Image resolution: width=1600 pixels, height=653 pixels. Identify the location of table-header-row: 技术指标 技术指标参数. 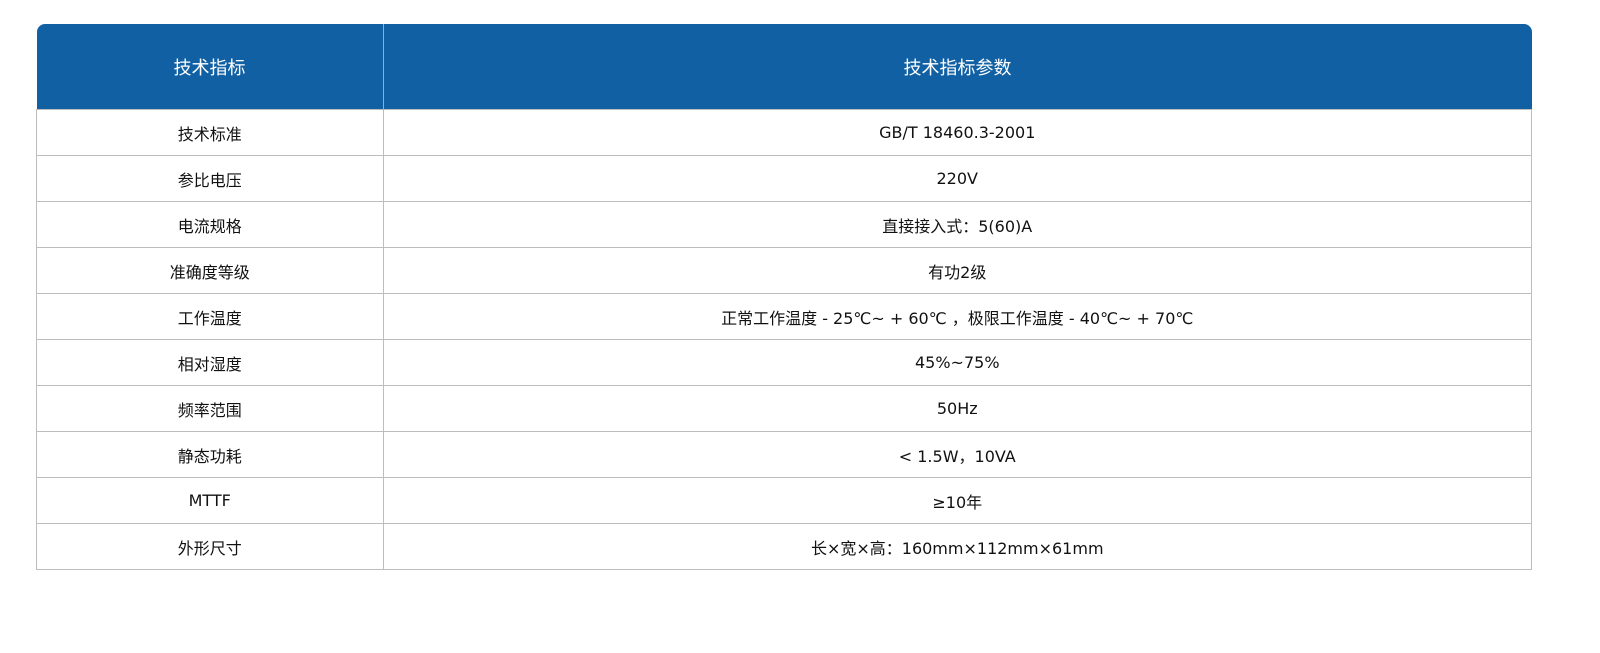
(784, 67).